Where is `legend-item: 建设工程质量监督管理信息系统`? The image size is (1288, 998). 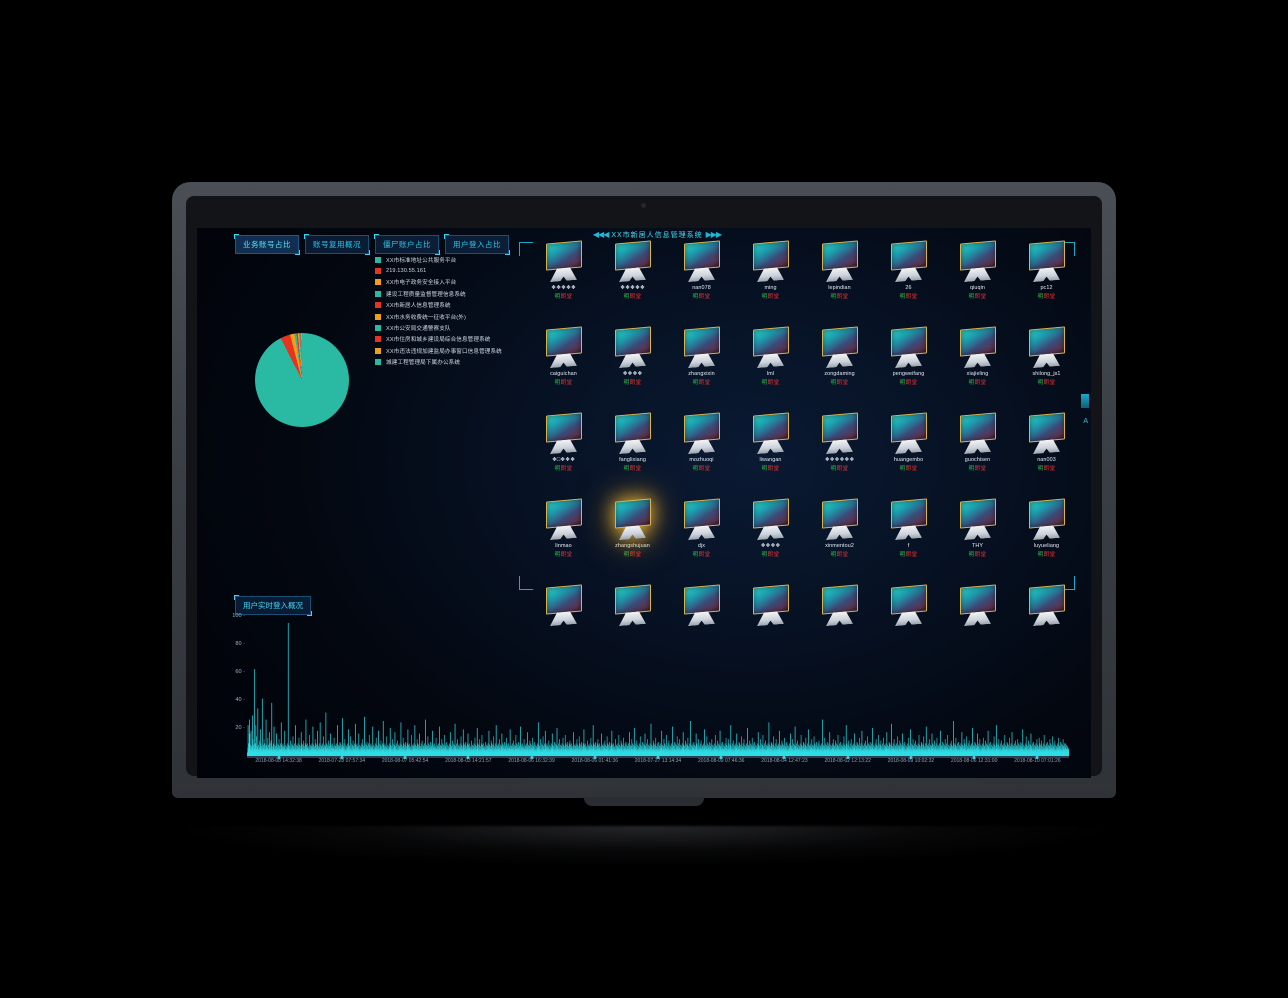
legend-item: 建设工程质量监督管理信息系统 is located at coordinates (438, 293).